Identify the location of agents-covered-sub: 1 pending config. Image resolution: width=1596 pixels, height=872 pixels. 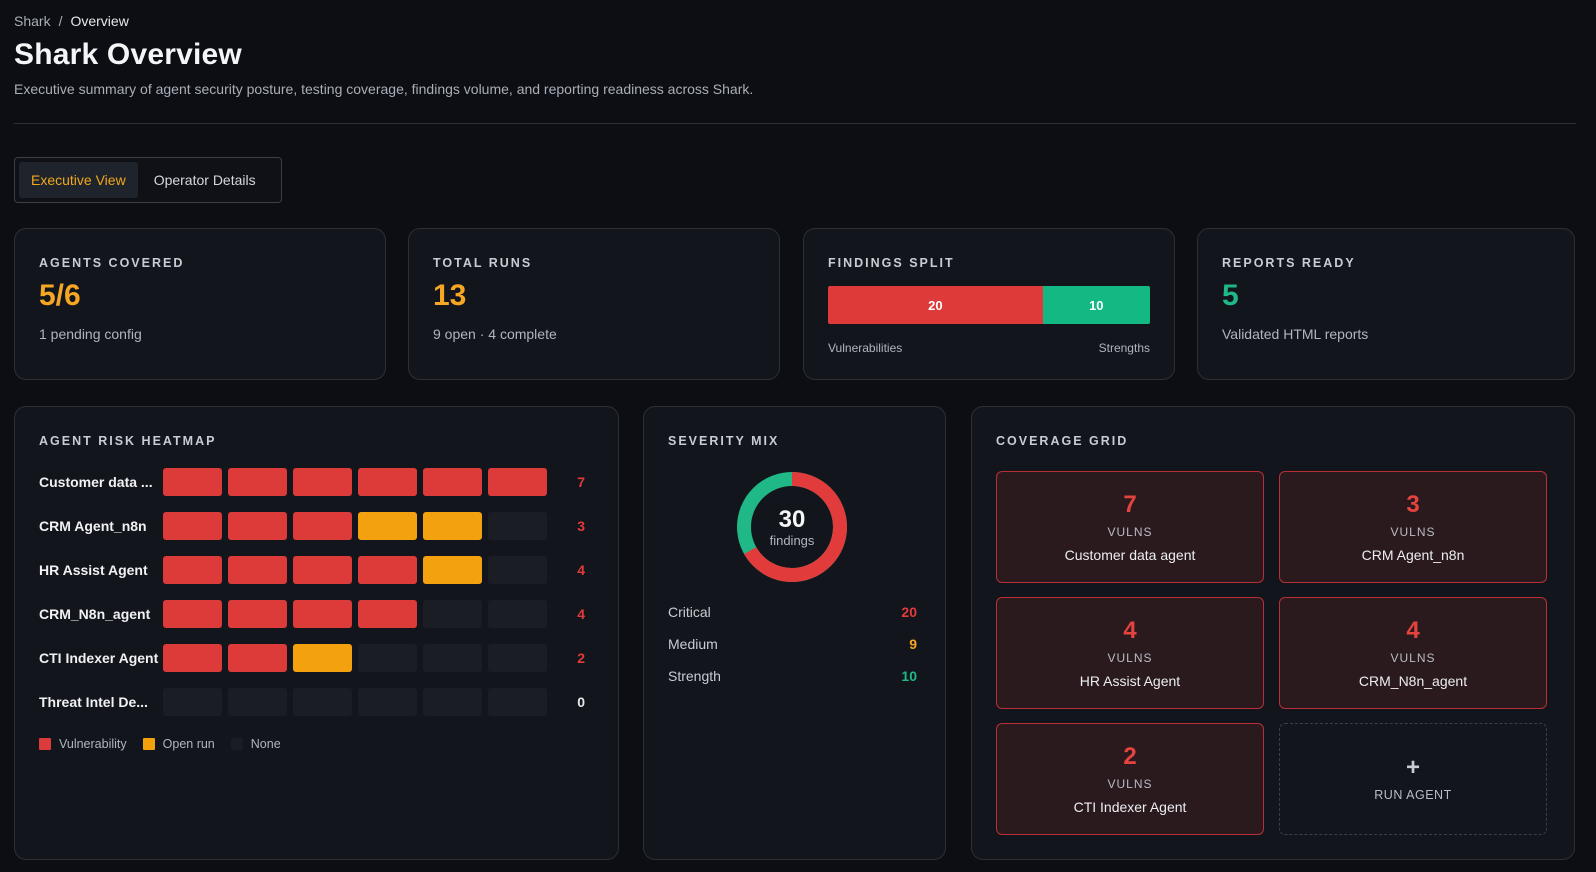
(90, 334).